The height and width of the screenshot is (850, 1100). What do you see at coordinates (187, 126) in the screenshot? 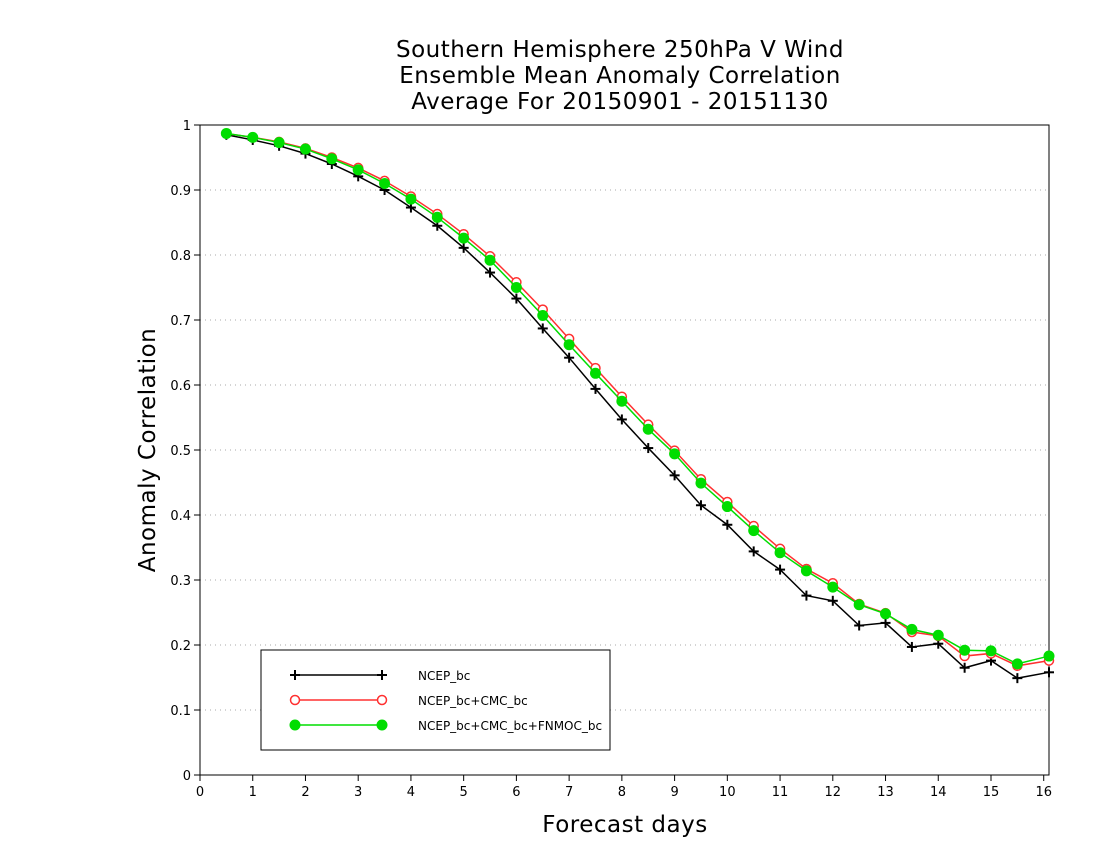
I see `y-tick-label: 1` at bounding box center [187, 126].